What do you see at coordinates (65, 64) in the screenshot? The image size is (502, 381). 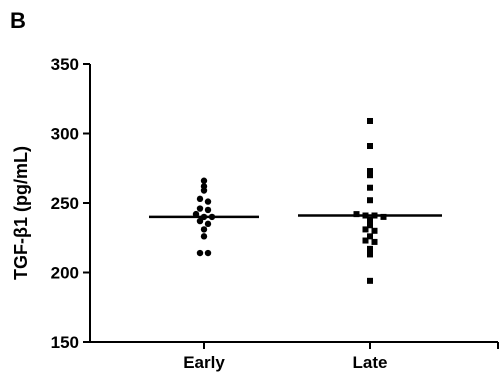 I see `y-tick-label: 350` at bounding box center [65, 64].